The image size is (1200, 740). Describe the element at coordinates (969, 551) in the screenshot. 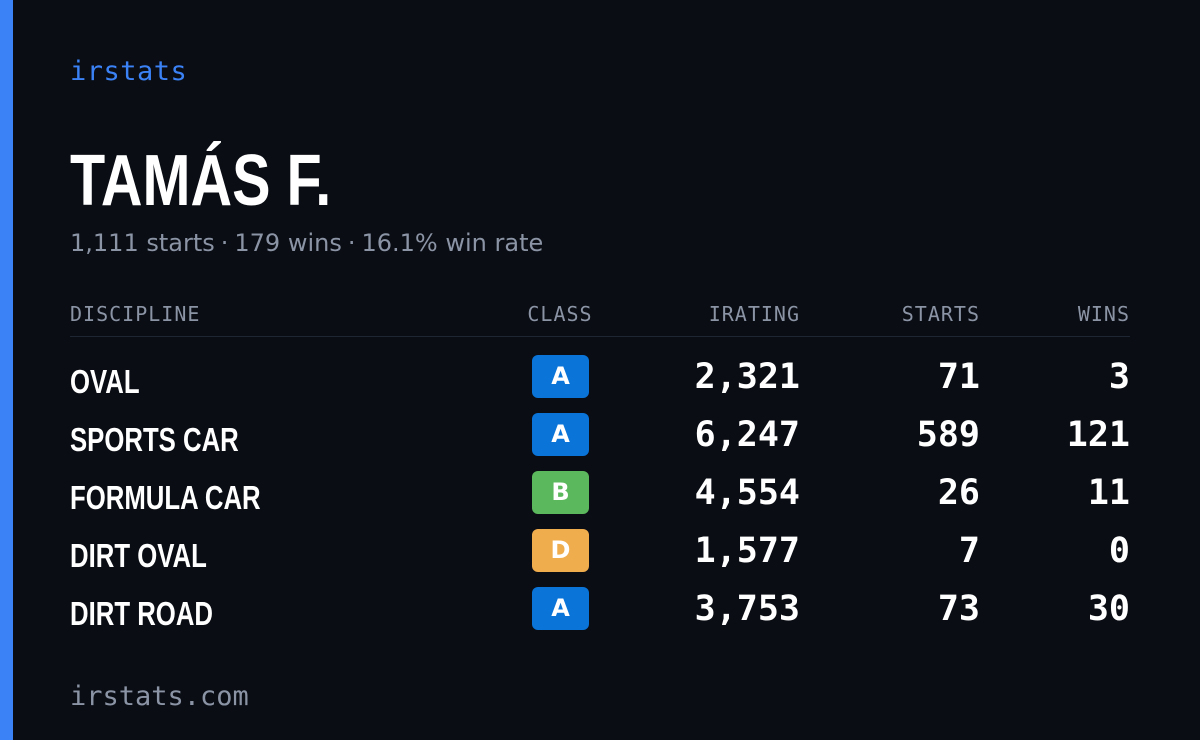

I see `starts-value: 7` at that location.